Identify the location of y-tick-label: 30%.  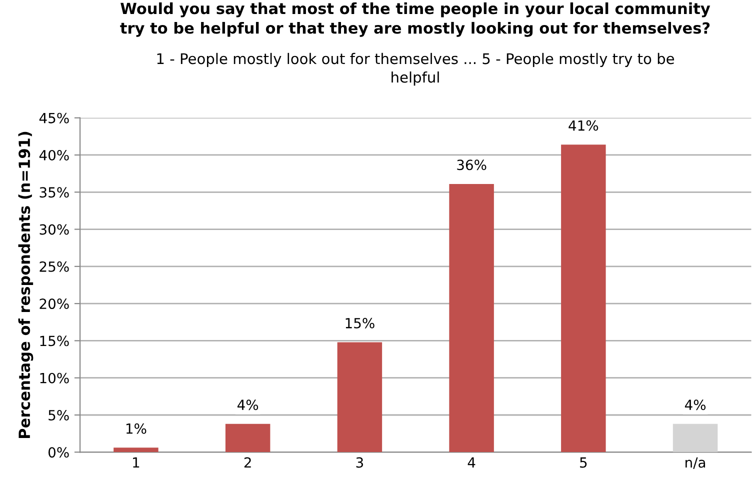
(54, 229).